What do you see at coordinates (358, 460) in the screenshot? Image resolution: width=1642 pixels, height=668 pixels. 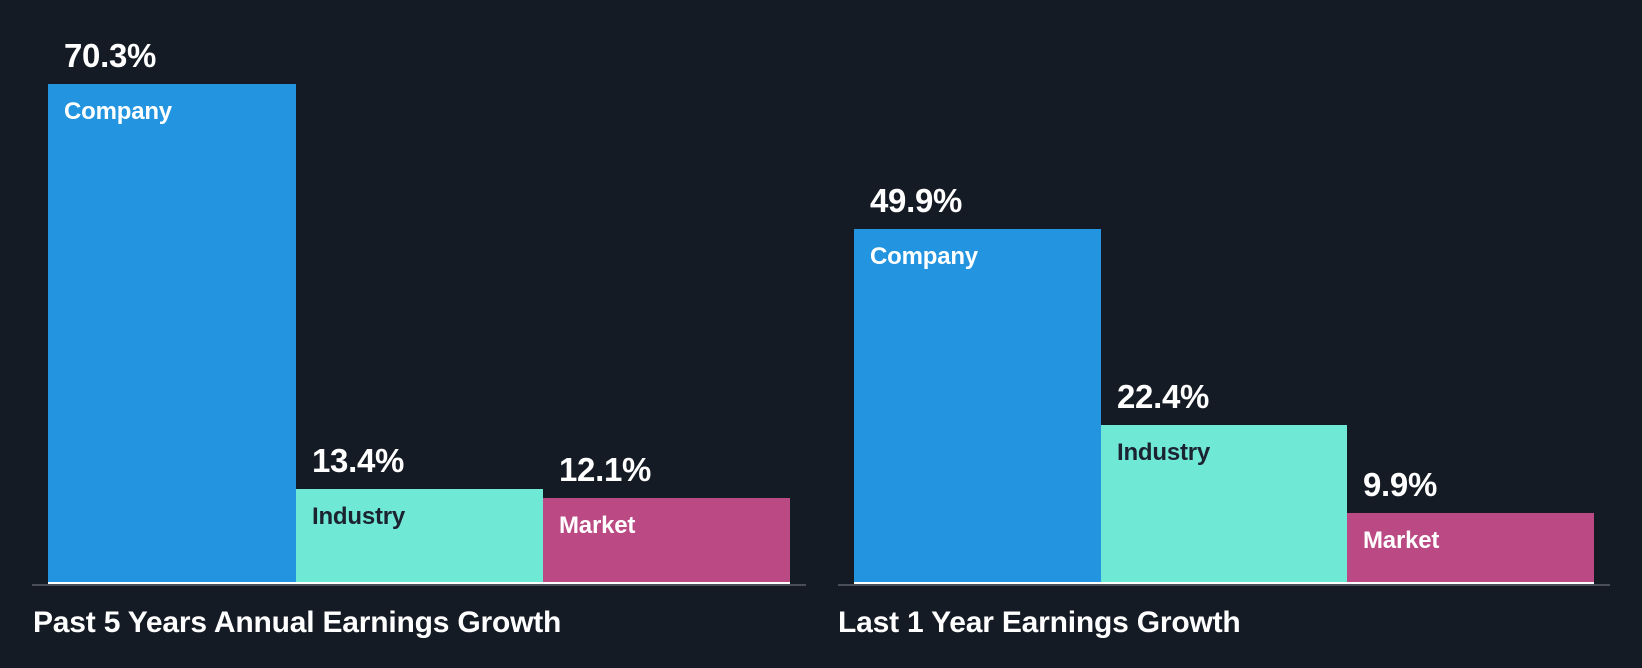 I see `value-label-industry: 13.4%` at bounding box center [358, 460].